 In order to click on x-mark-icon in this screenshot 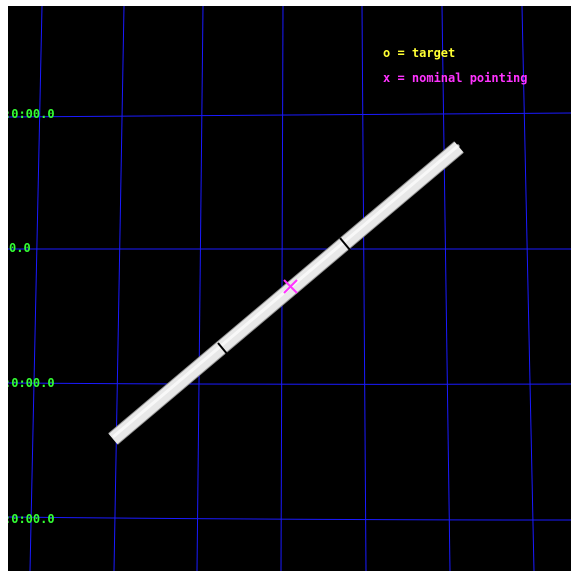, I will do `click(290, 286)`.